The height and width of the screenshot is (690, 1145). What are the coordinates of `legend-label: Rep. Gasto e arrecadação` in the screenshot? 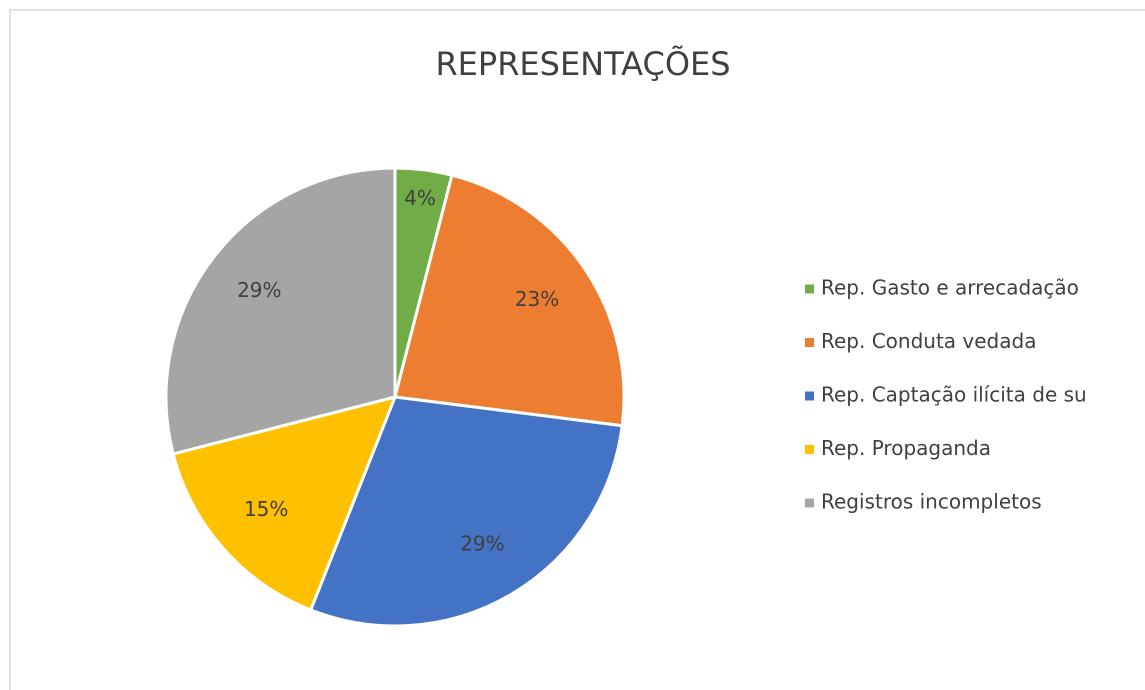 It's located at (950, 288).